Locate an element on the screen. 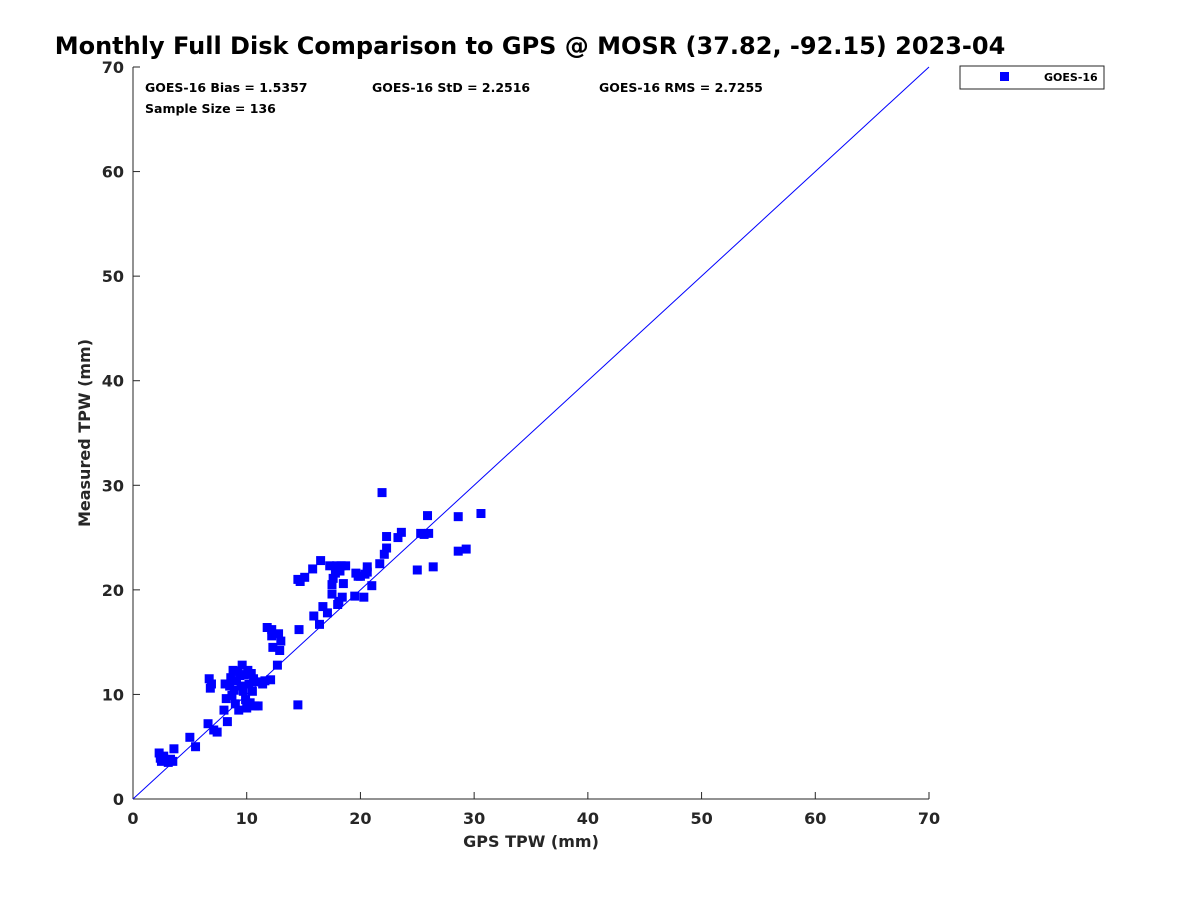 Image resolution: width=1200 pixels, height=900 pixels. legend-marker-square is located at coordinates (1004, 76).